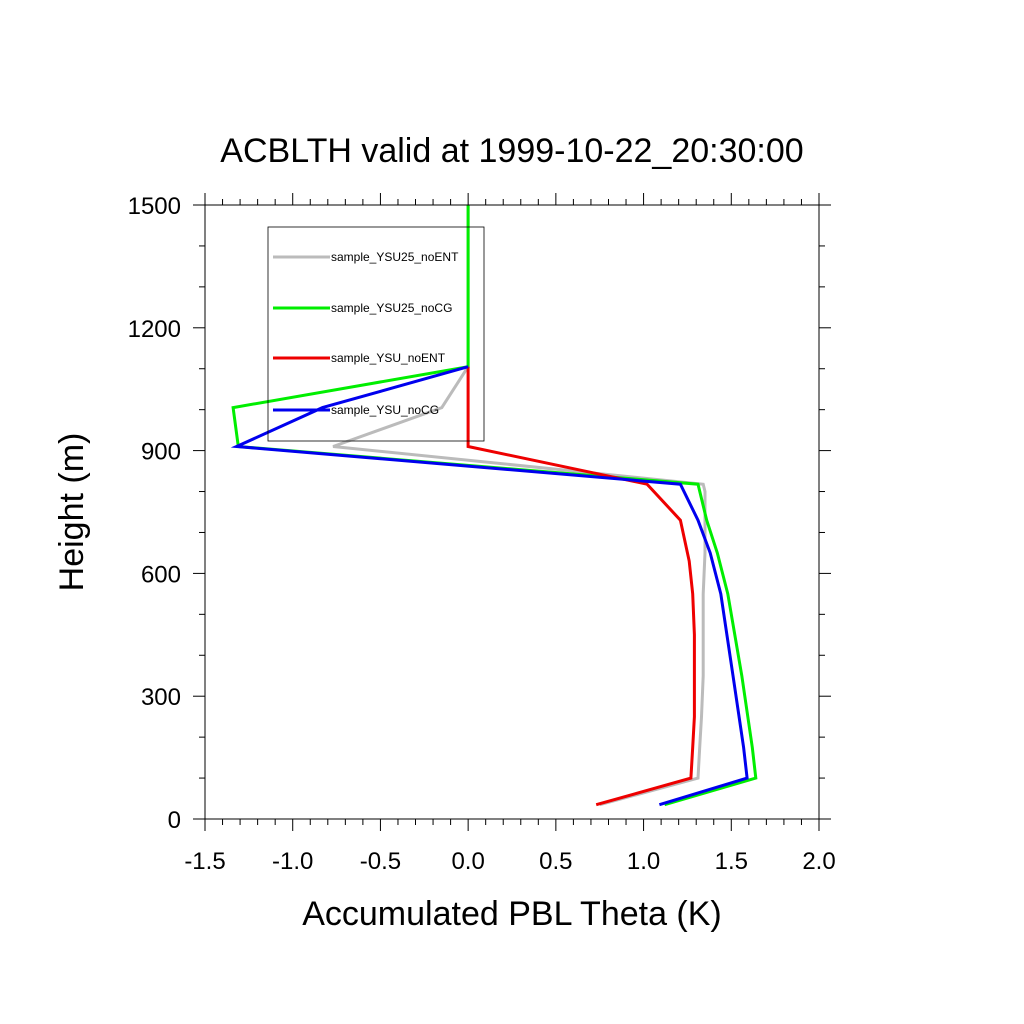 This screenshot has height=1024, width=1024. What do you see at coordinates (512, 914) in the screenshot?
I see `x-axis-title: Accumulated PBL Theta (K)` at bounding box center [512, 914].